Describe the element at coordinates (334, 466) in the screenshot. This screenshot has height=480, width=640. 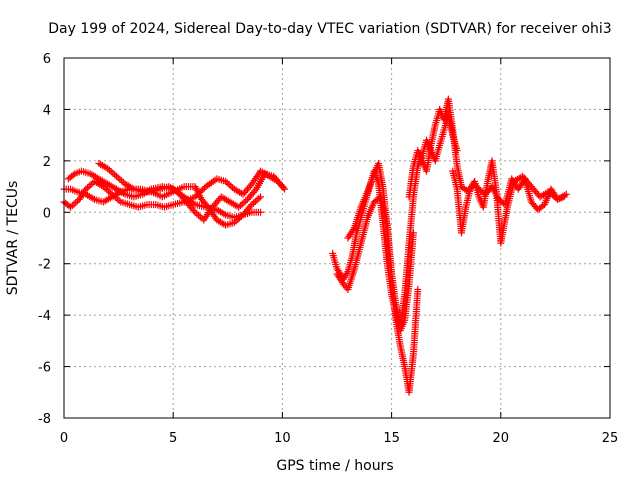
I see `x-axis-label: GPS time / hours` at that location.